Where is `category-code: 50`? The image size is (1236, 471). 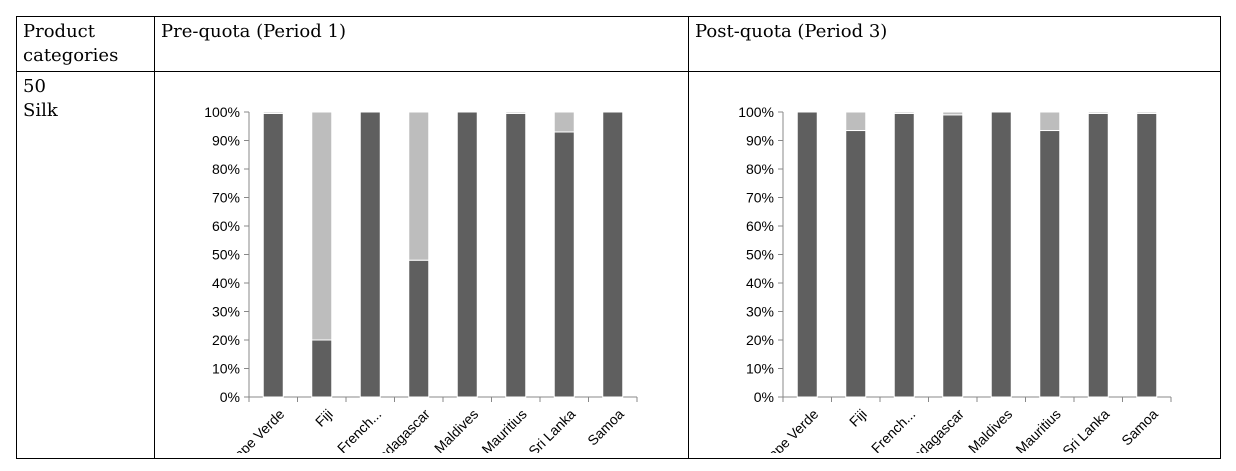
category-code: 50 is located at coordinates (34, 86).